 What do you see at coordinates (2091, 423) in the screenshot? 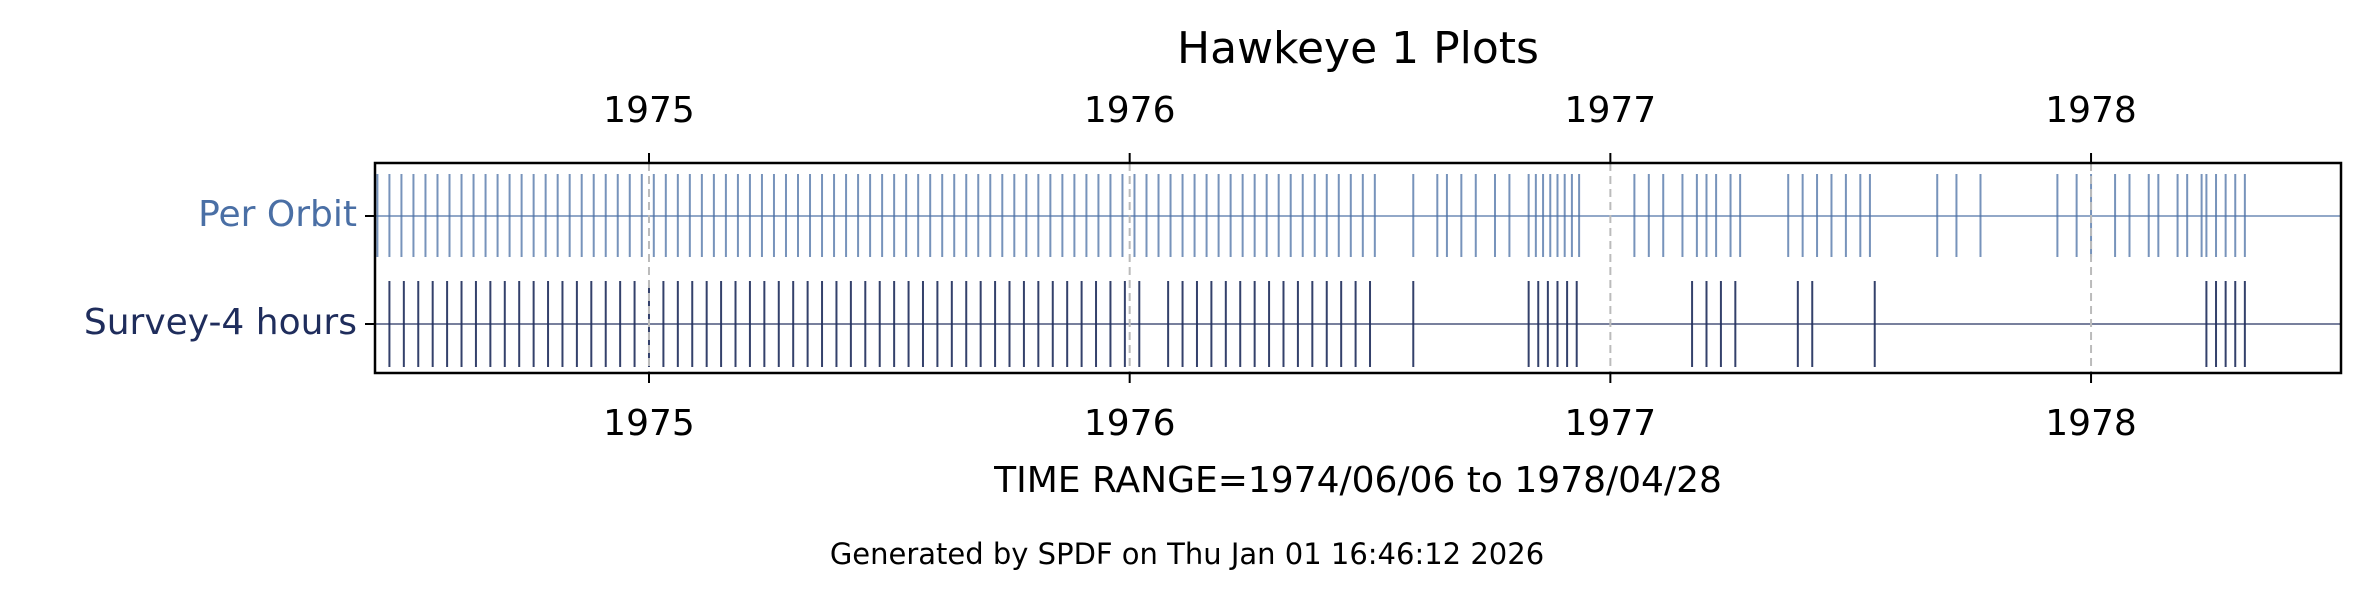
I see `x-tick-label-bottom: 1978` at bounding box center [2091, 423].